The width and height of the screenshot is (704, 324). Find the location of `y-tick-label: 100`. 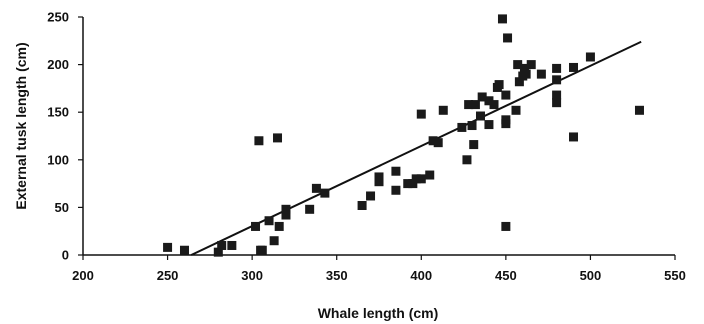

y-tick-label: 100 is located at coordinates (58, 159).